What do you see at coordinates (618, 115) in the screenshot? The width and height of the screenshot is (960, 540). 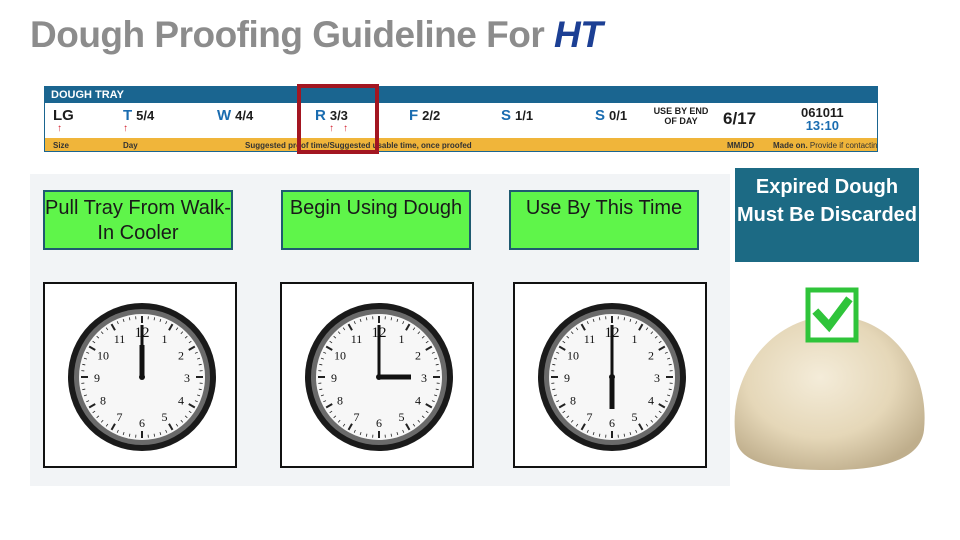 I see `day-value: 0/1` at bounding box center [618, 115].